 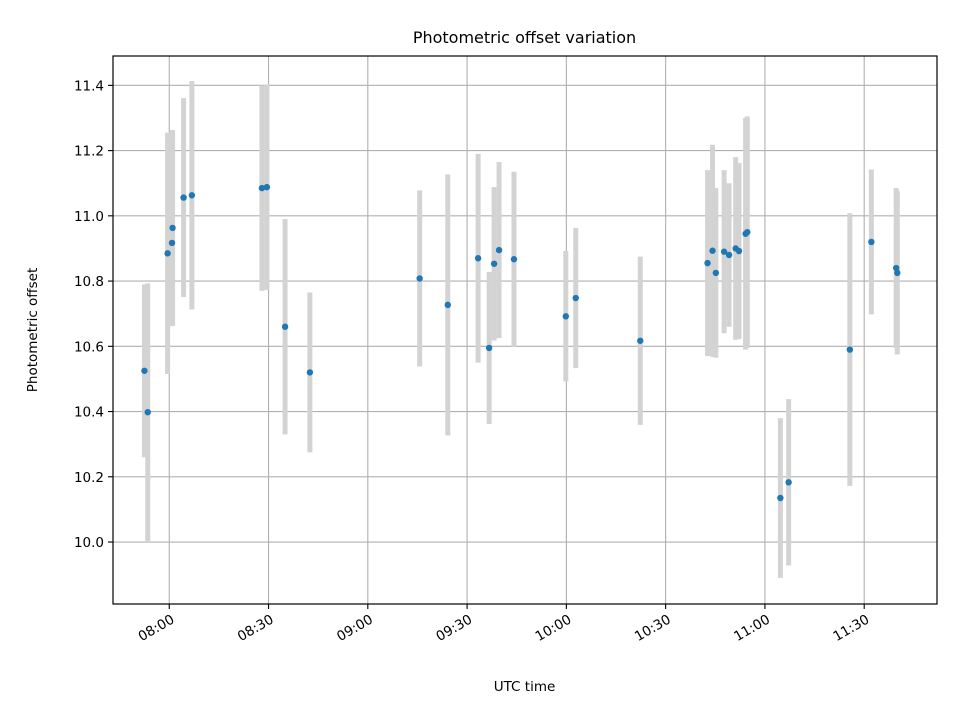 What do you see at coordinates (89, 217) in the screenshot?
I see `y-tick-label: 11.0` at bounding box center [89, 217].